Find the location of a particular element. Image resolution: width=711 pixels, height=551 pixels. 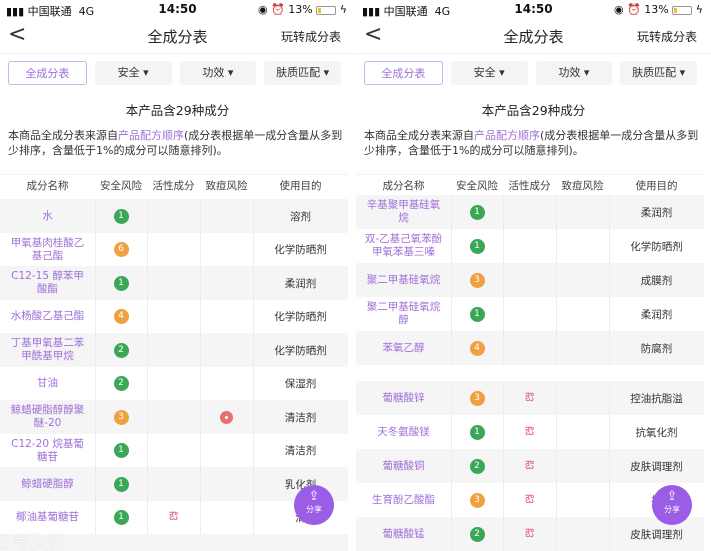

table-row: 葡糖酸锰 2 ఔ 皮肤调理剂 is located at coordinates (530, 534).